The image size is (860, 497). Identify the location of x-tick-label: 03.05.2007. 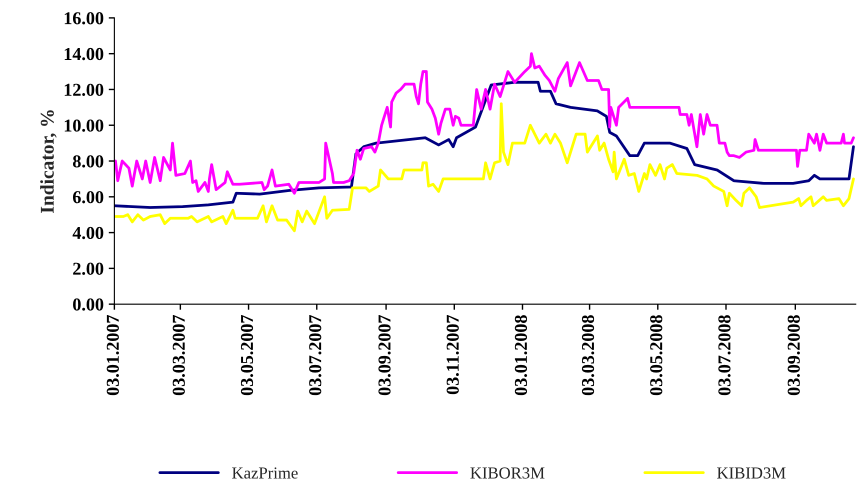
(247, 355).